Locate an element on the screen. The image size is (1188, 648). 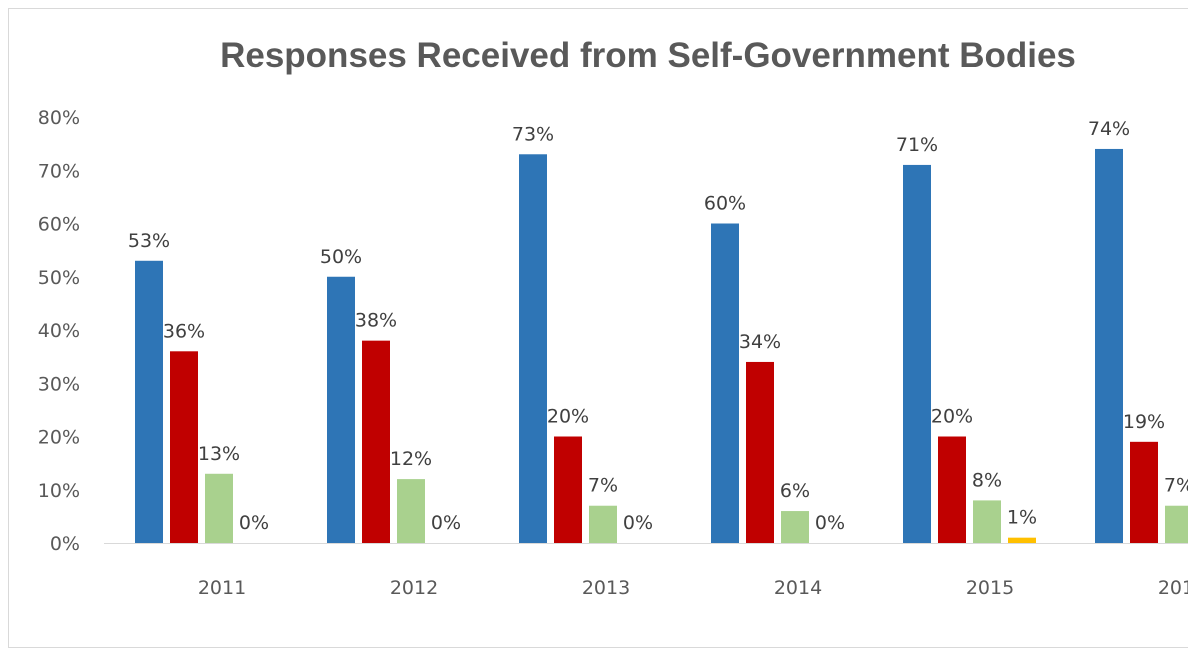
y-tick-label: 20% is located at coordinates (59, 438).